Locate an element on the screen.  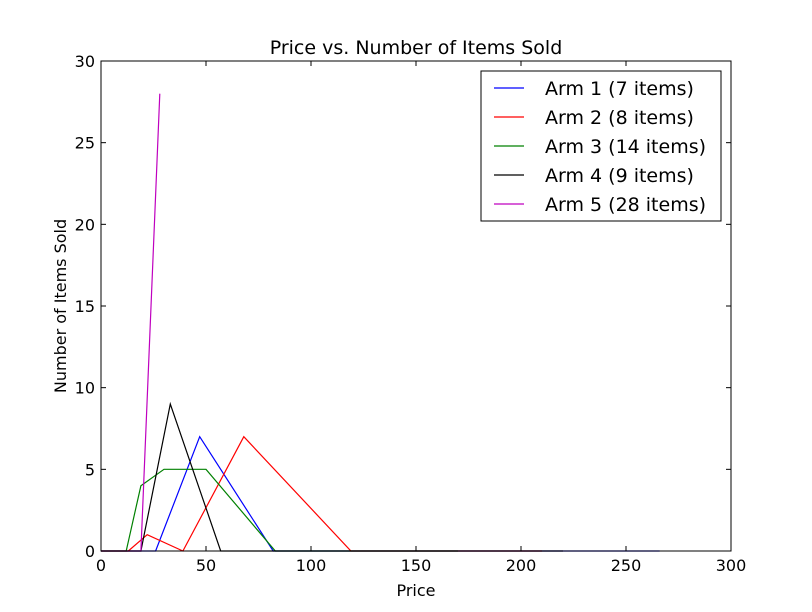
legend-label-arm-1: Arm 1 (7 items) is located at coordinates (619, 89).